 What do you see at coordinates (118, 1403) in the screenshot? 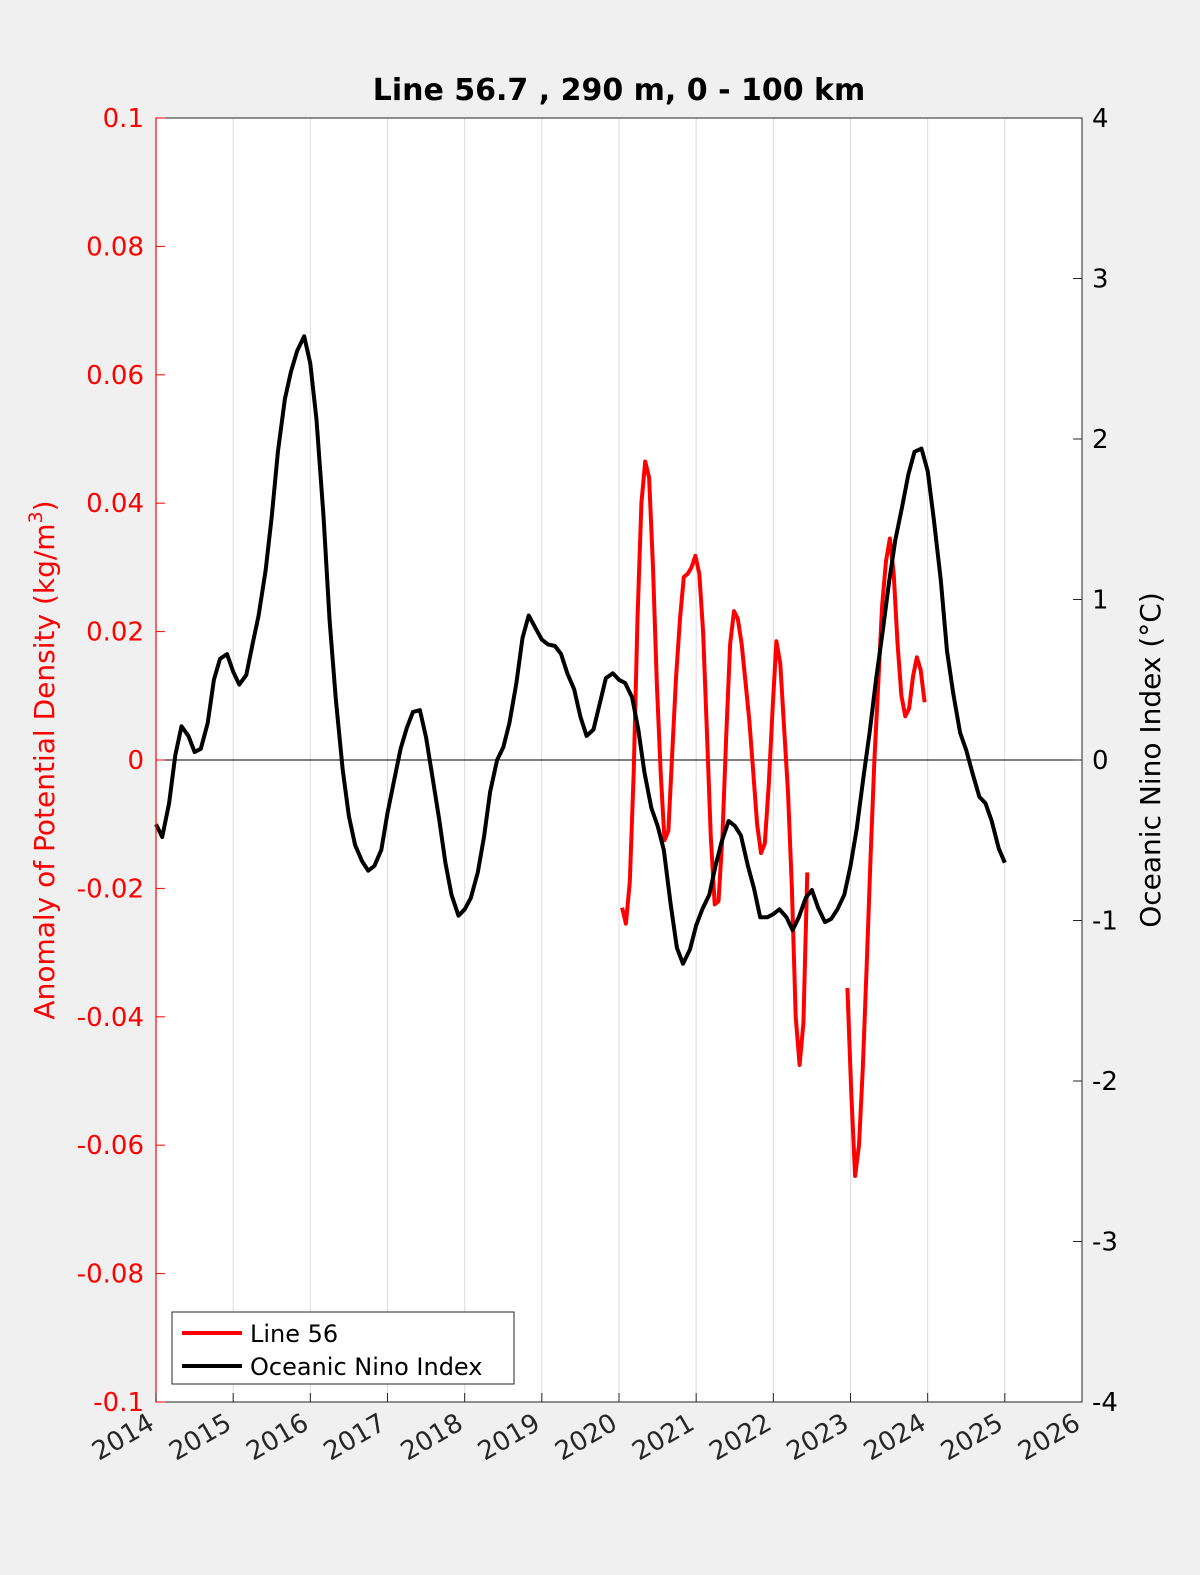
I see `left-tick-label: -0.1` at bounding box center [118, 1403].